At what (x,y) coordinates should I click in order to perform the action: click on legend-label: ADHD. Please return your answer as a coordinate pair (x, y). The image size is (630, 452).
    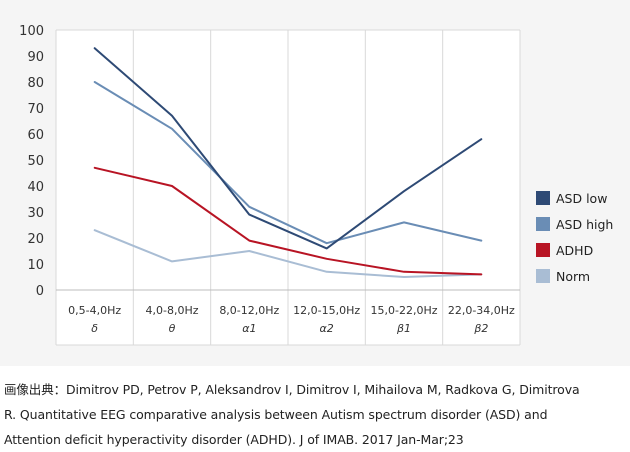
    Looking at the image, I should click on (574, 250).